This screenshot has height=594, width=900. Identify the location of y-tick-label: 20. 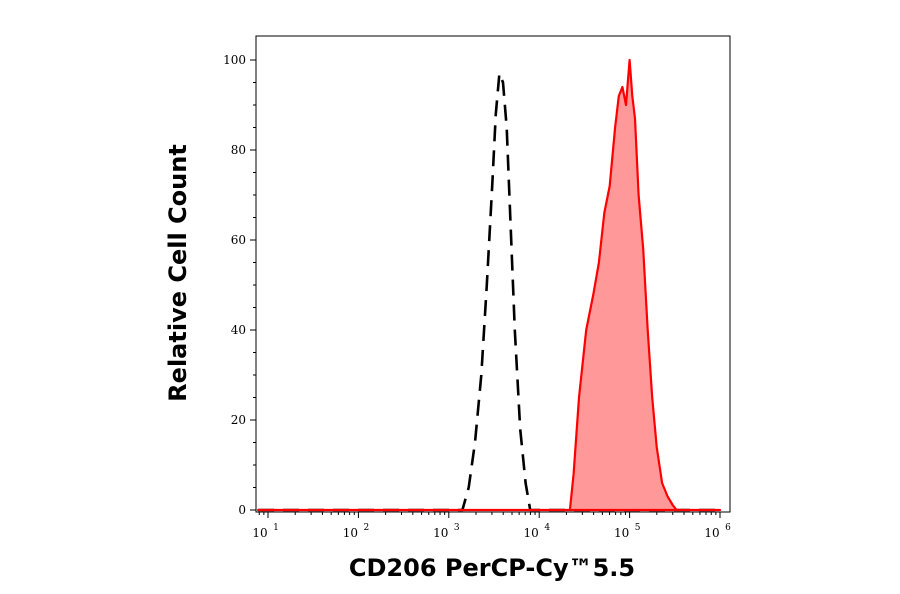
(238, 420).